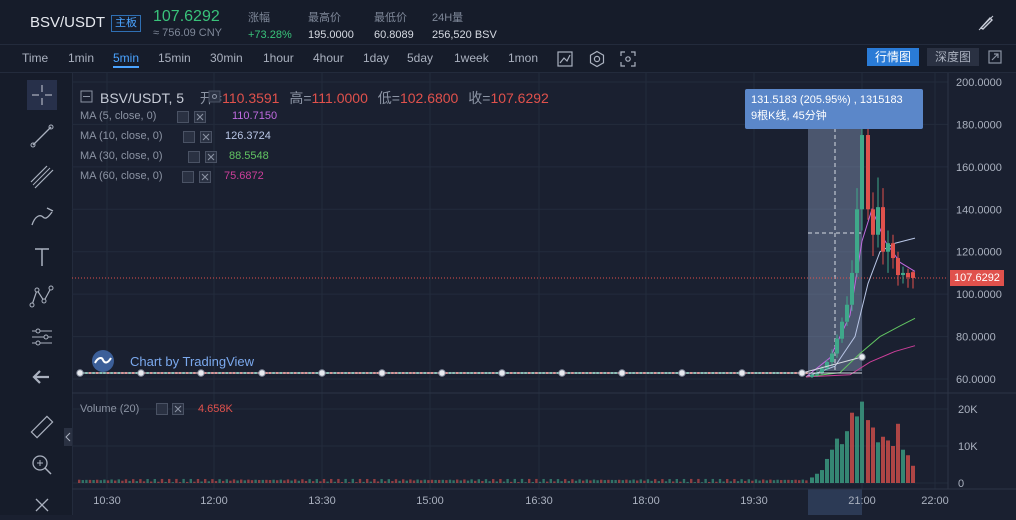 The image size is (1016, 520). What do you see at coordinates (376, 58) in the screenshot?
I see `interval-1day: 1day` at bounding box center [376, 58].